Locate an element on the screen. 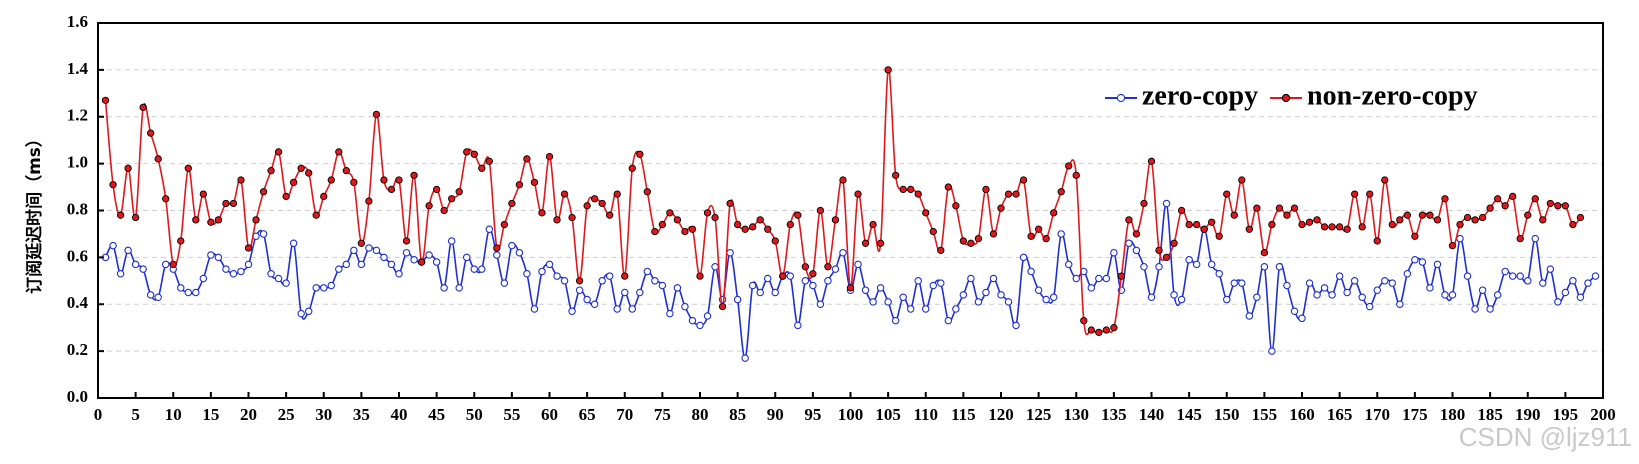  y-tick-label: 0.4 is located at coordinates (78, 302).